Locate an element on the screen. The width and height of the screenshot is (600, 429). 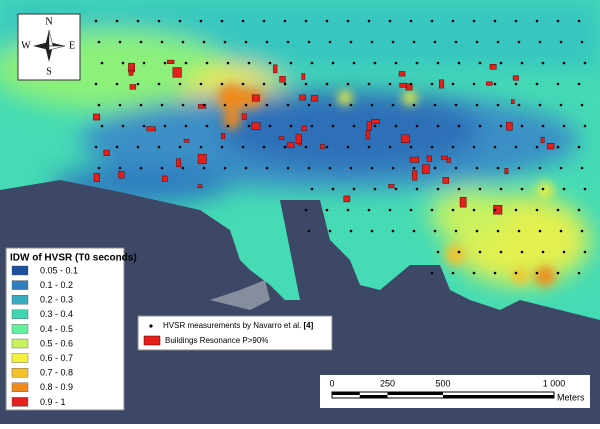
scale-unit: Meters is located at coordinates (571, 397).